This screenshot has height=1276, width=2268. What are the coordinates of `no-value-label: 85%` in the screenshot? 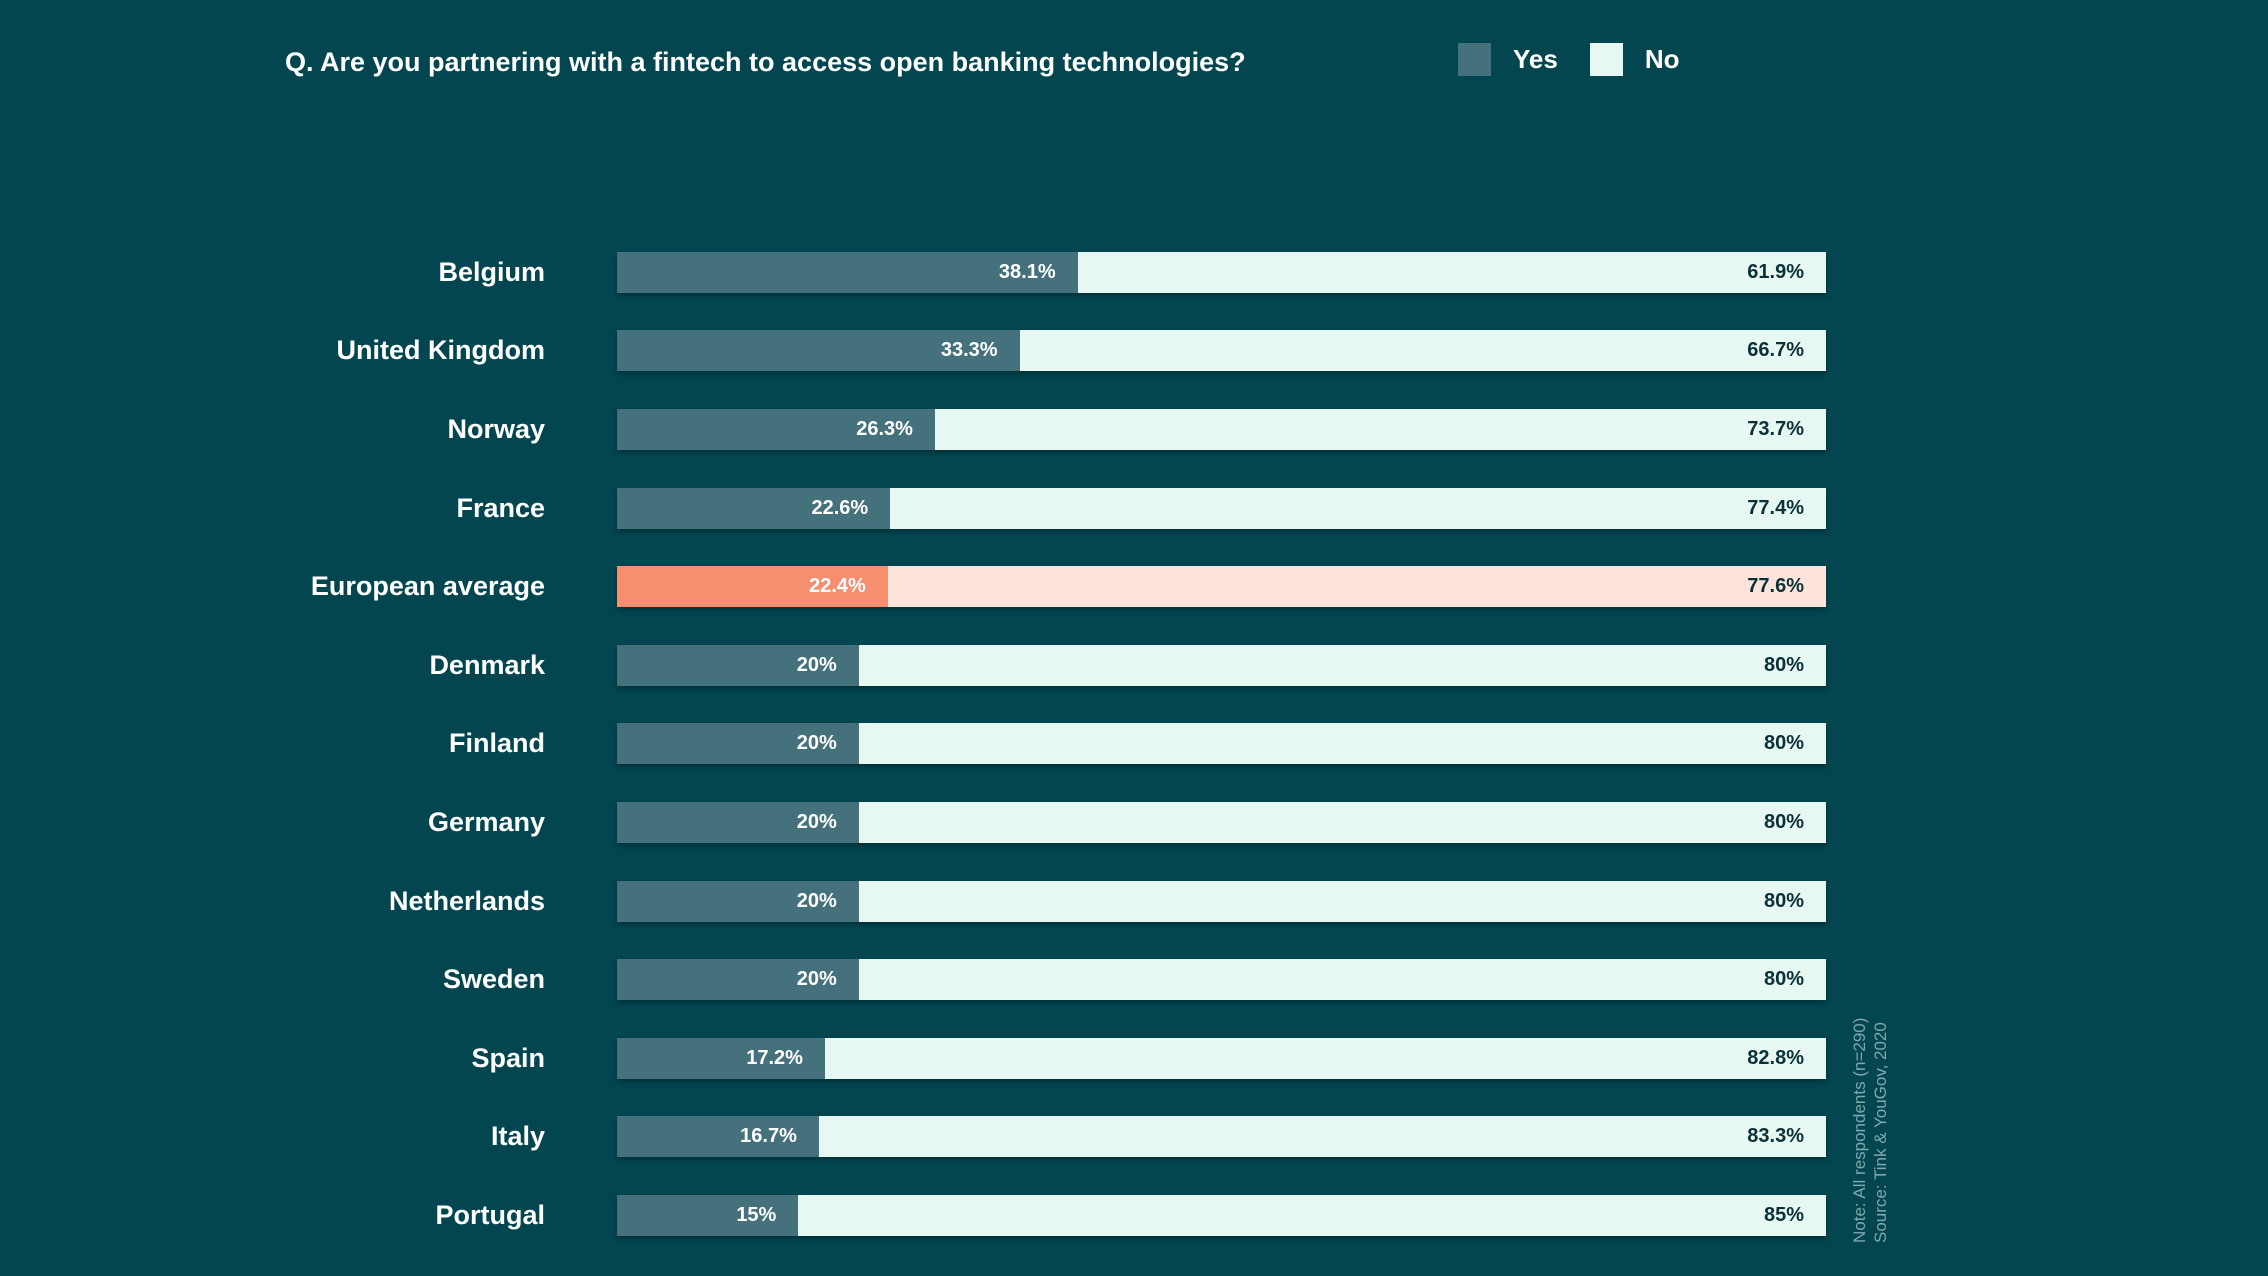 It's located at (1783, 1214).